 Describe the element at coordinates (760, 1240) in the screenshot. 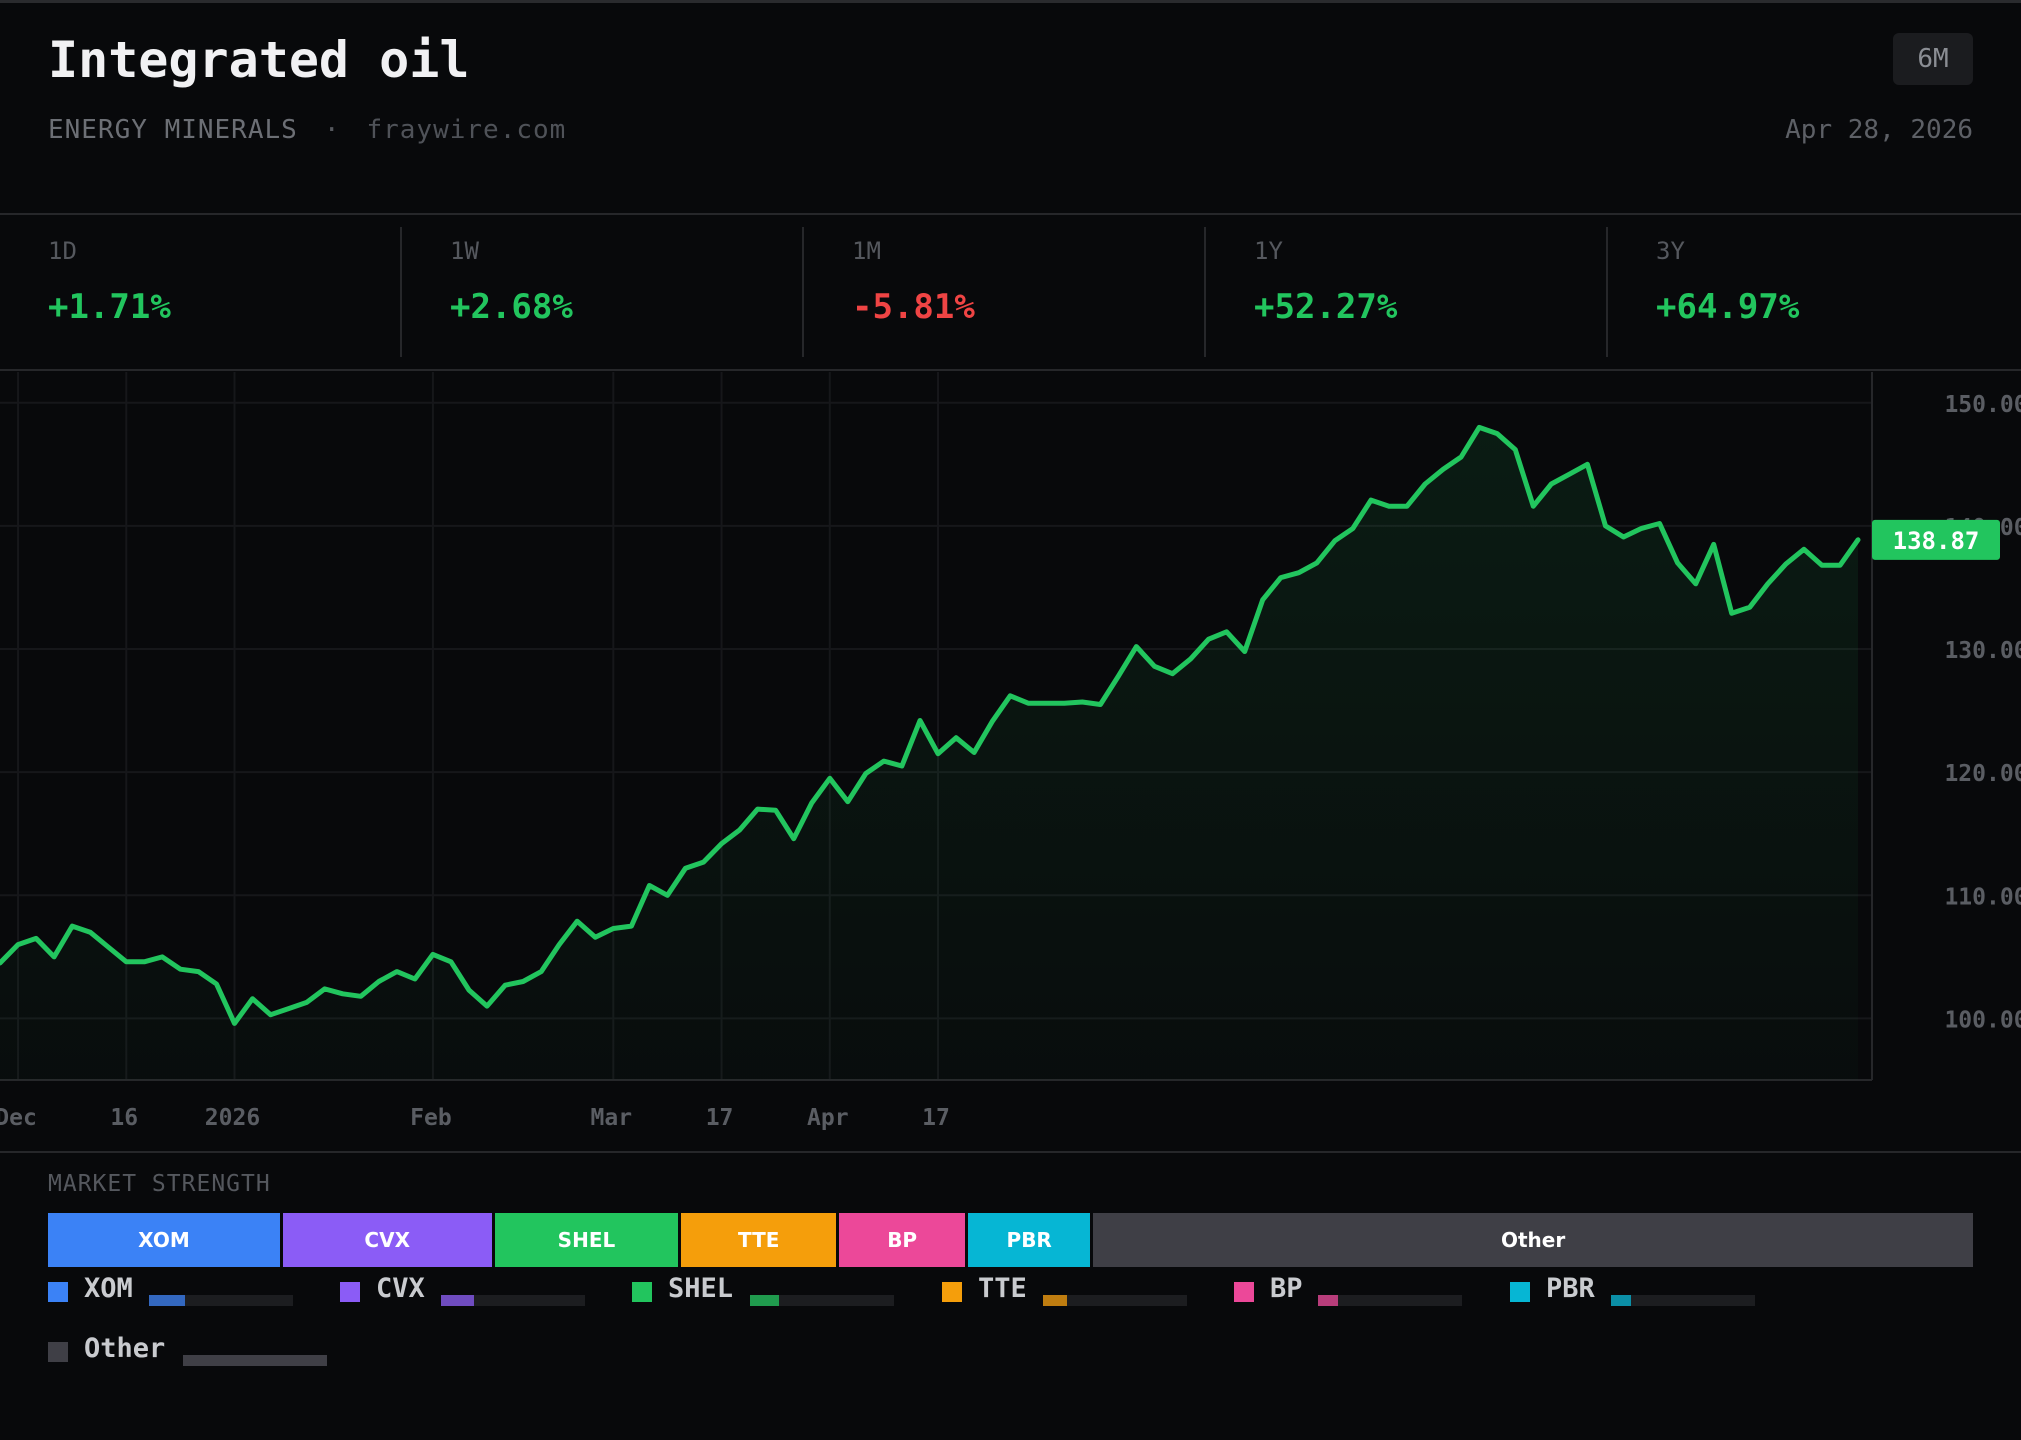

I see `strength-segment-tte: TTE` at that location.